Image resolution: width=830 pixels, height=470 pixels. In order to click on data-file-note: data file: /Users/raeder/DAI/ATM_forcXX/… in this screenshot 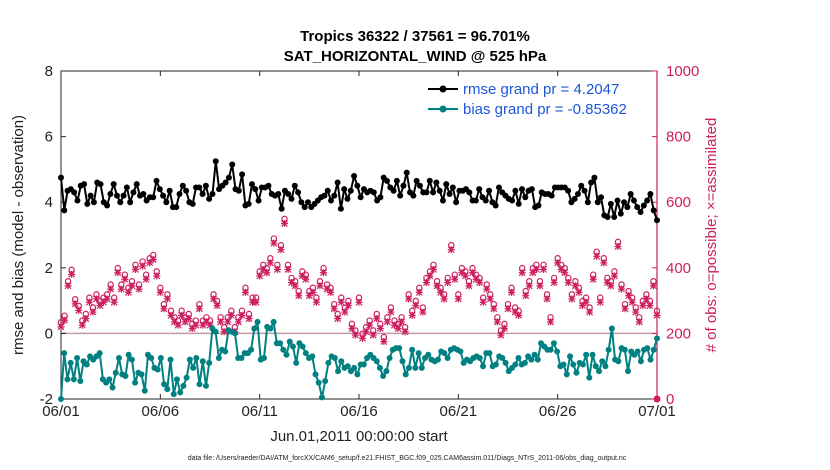, I will do `click(407, 458)`.